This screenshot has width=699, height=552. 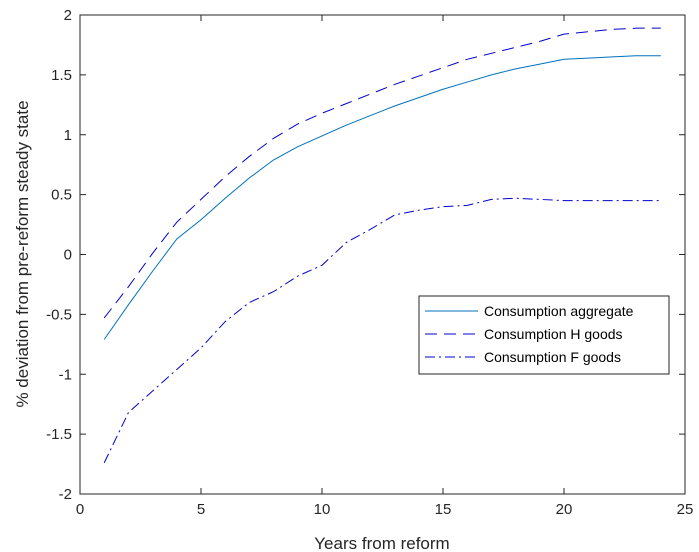 I want to click on y-tick-label: 2, so click(x=68, y=15).